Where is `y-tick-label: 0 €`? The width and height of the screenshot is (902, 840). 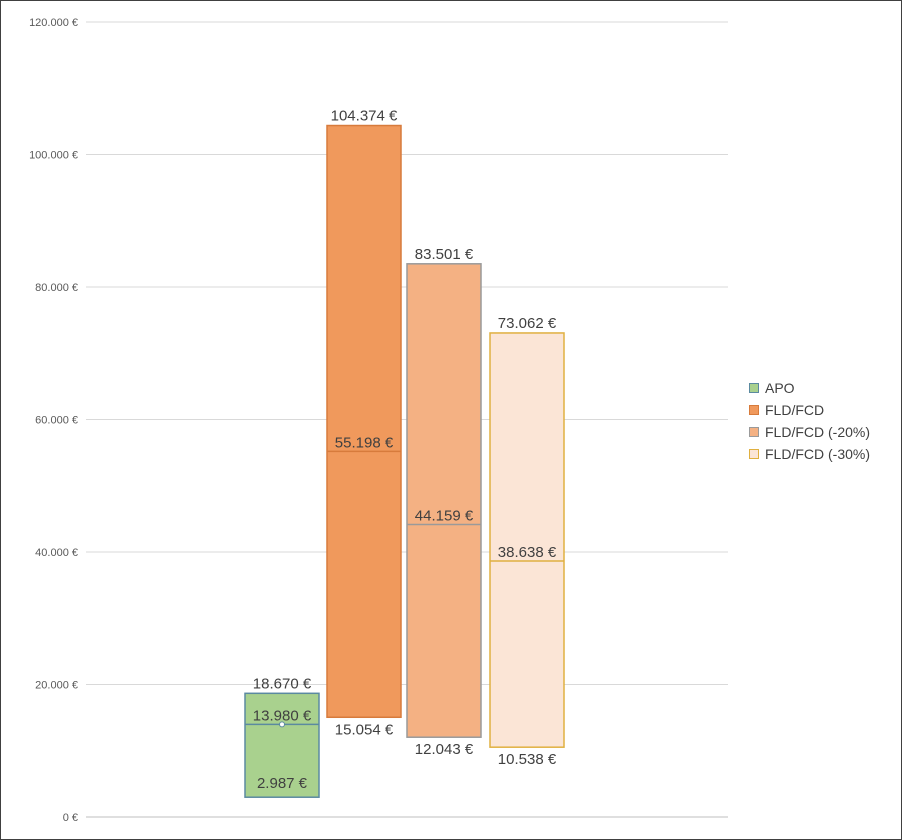
y-tick-label: 0 € is located at coordinates (70, 818).